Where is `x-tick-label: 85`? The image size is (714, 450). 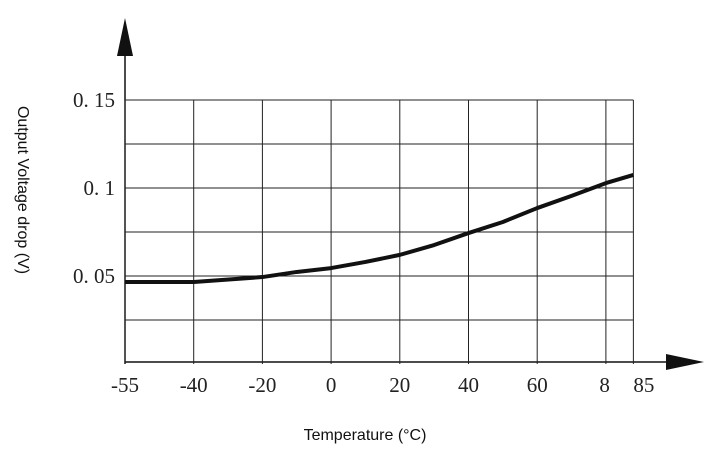
x-tick-label: 85 is located at coordinates (643, 385).